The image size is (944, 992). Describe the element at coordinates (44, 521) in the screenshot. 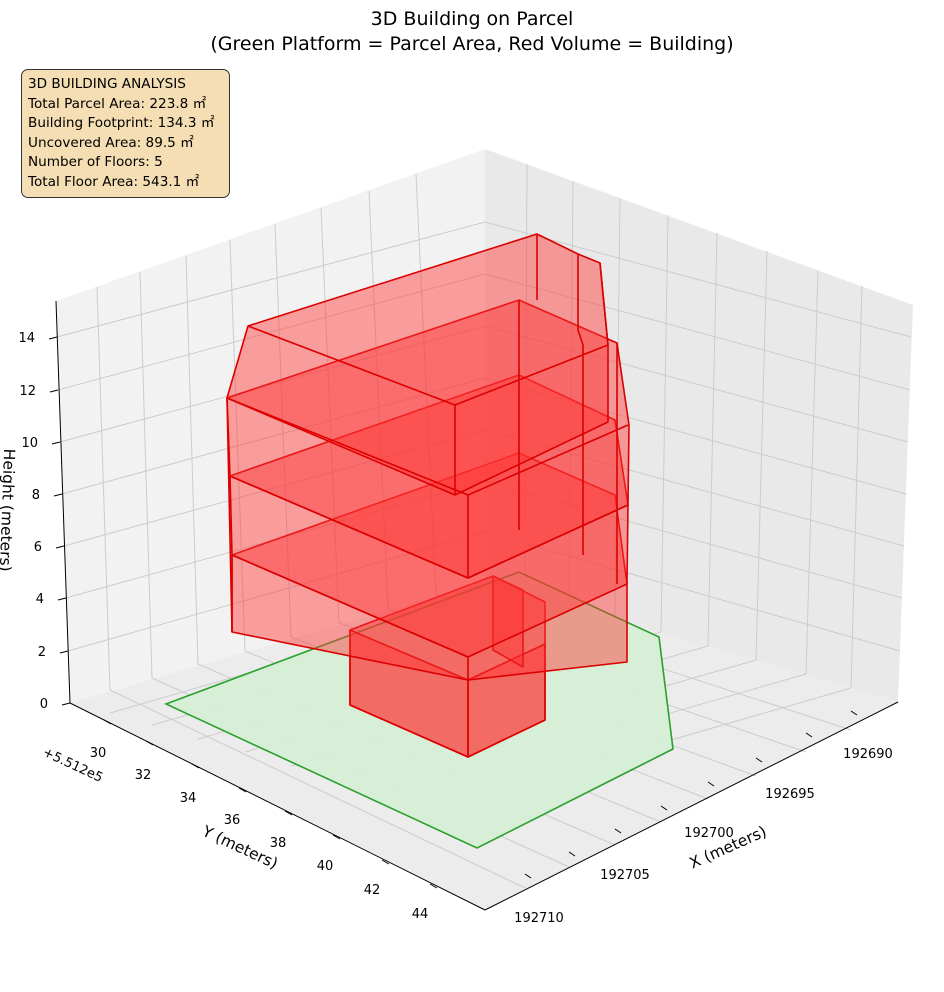

I see `z-ticks: 0 2 4 6 8 10 12 14` at that location.